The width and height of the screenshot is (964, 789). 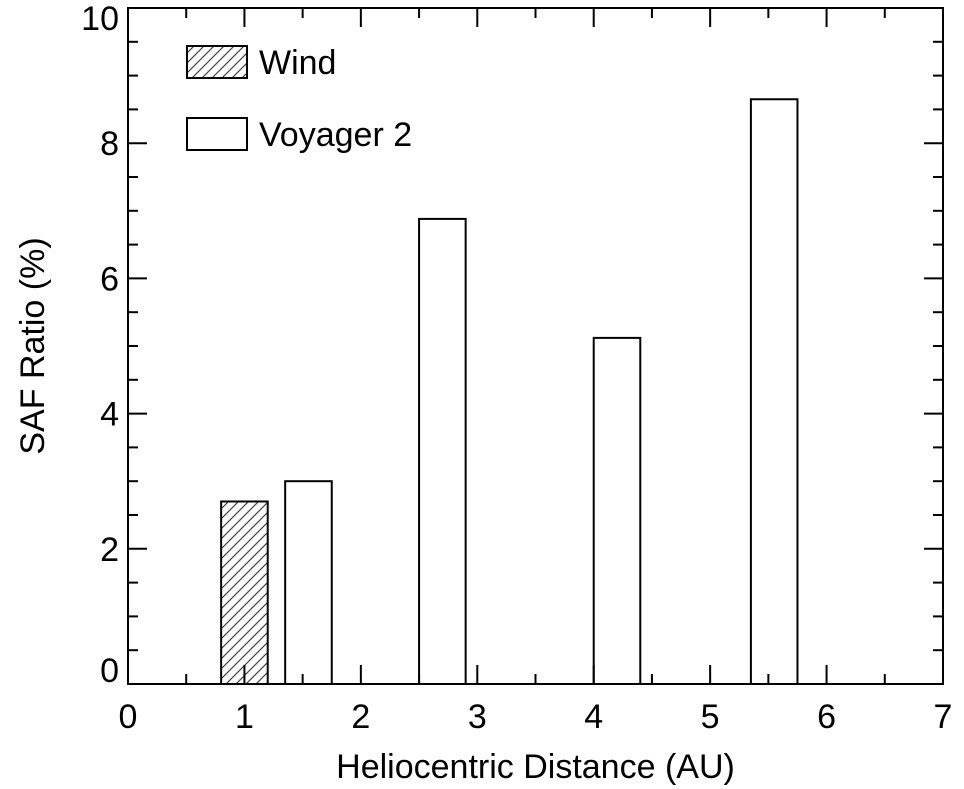 What do you see at coordinates (335, 135) in the screenshot?
I see `legend-label-voyager-2: Voyager 2` at bounding box center [335, 135].